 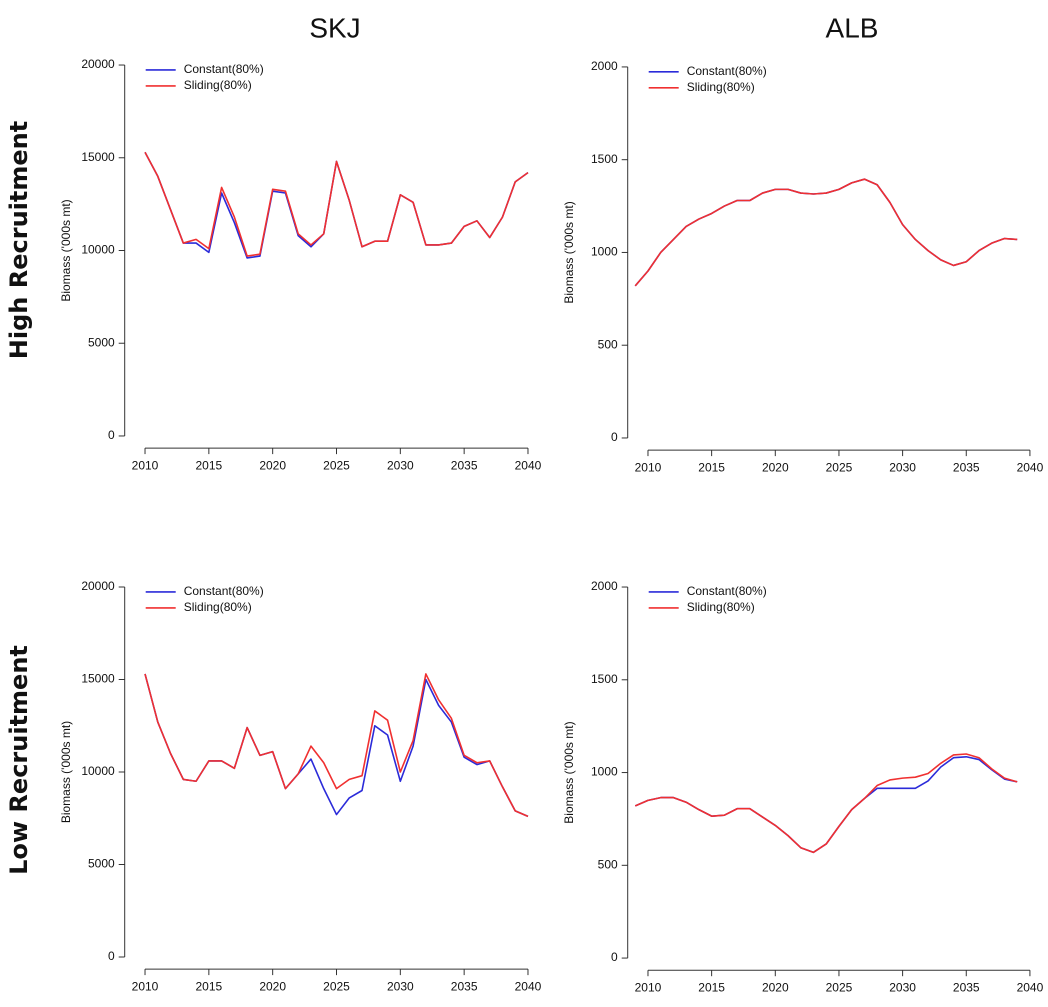 I want to click on row-title: High Recruitment, so click(x=19, y=240).